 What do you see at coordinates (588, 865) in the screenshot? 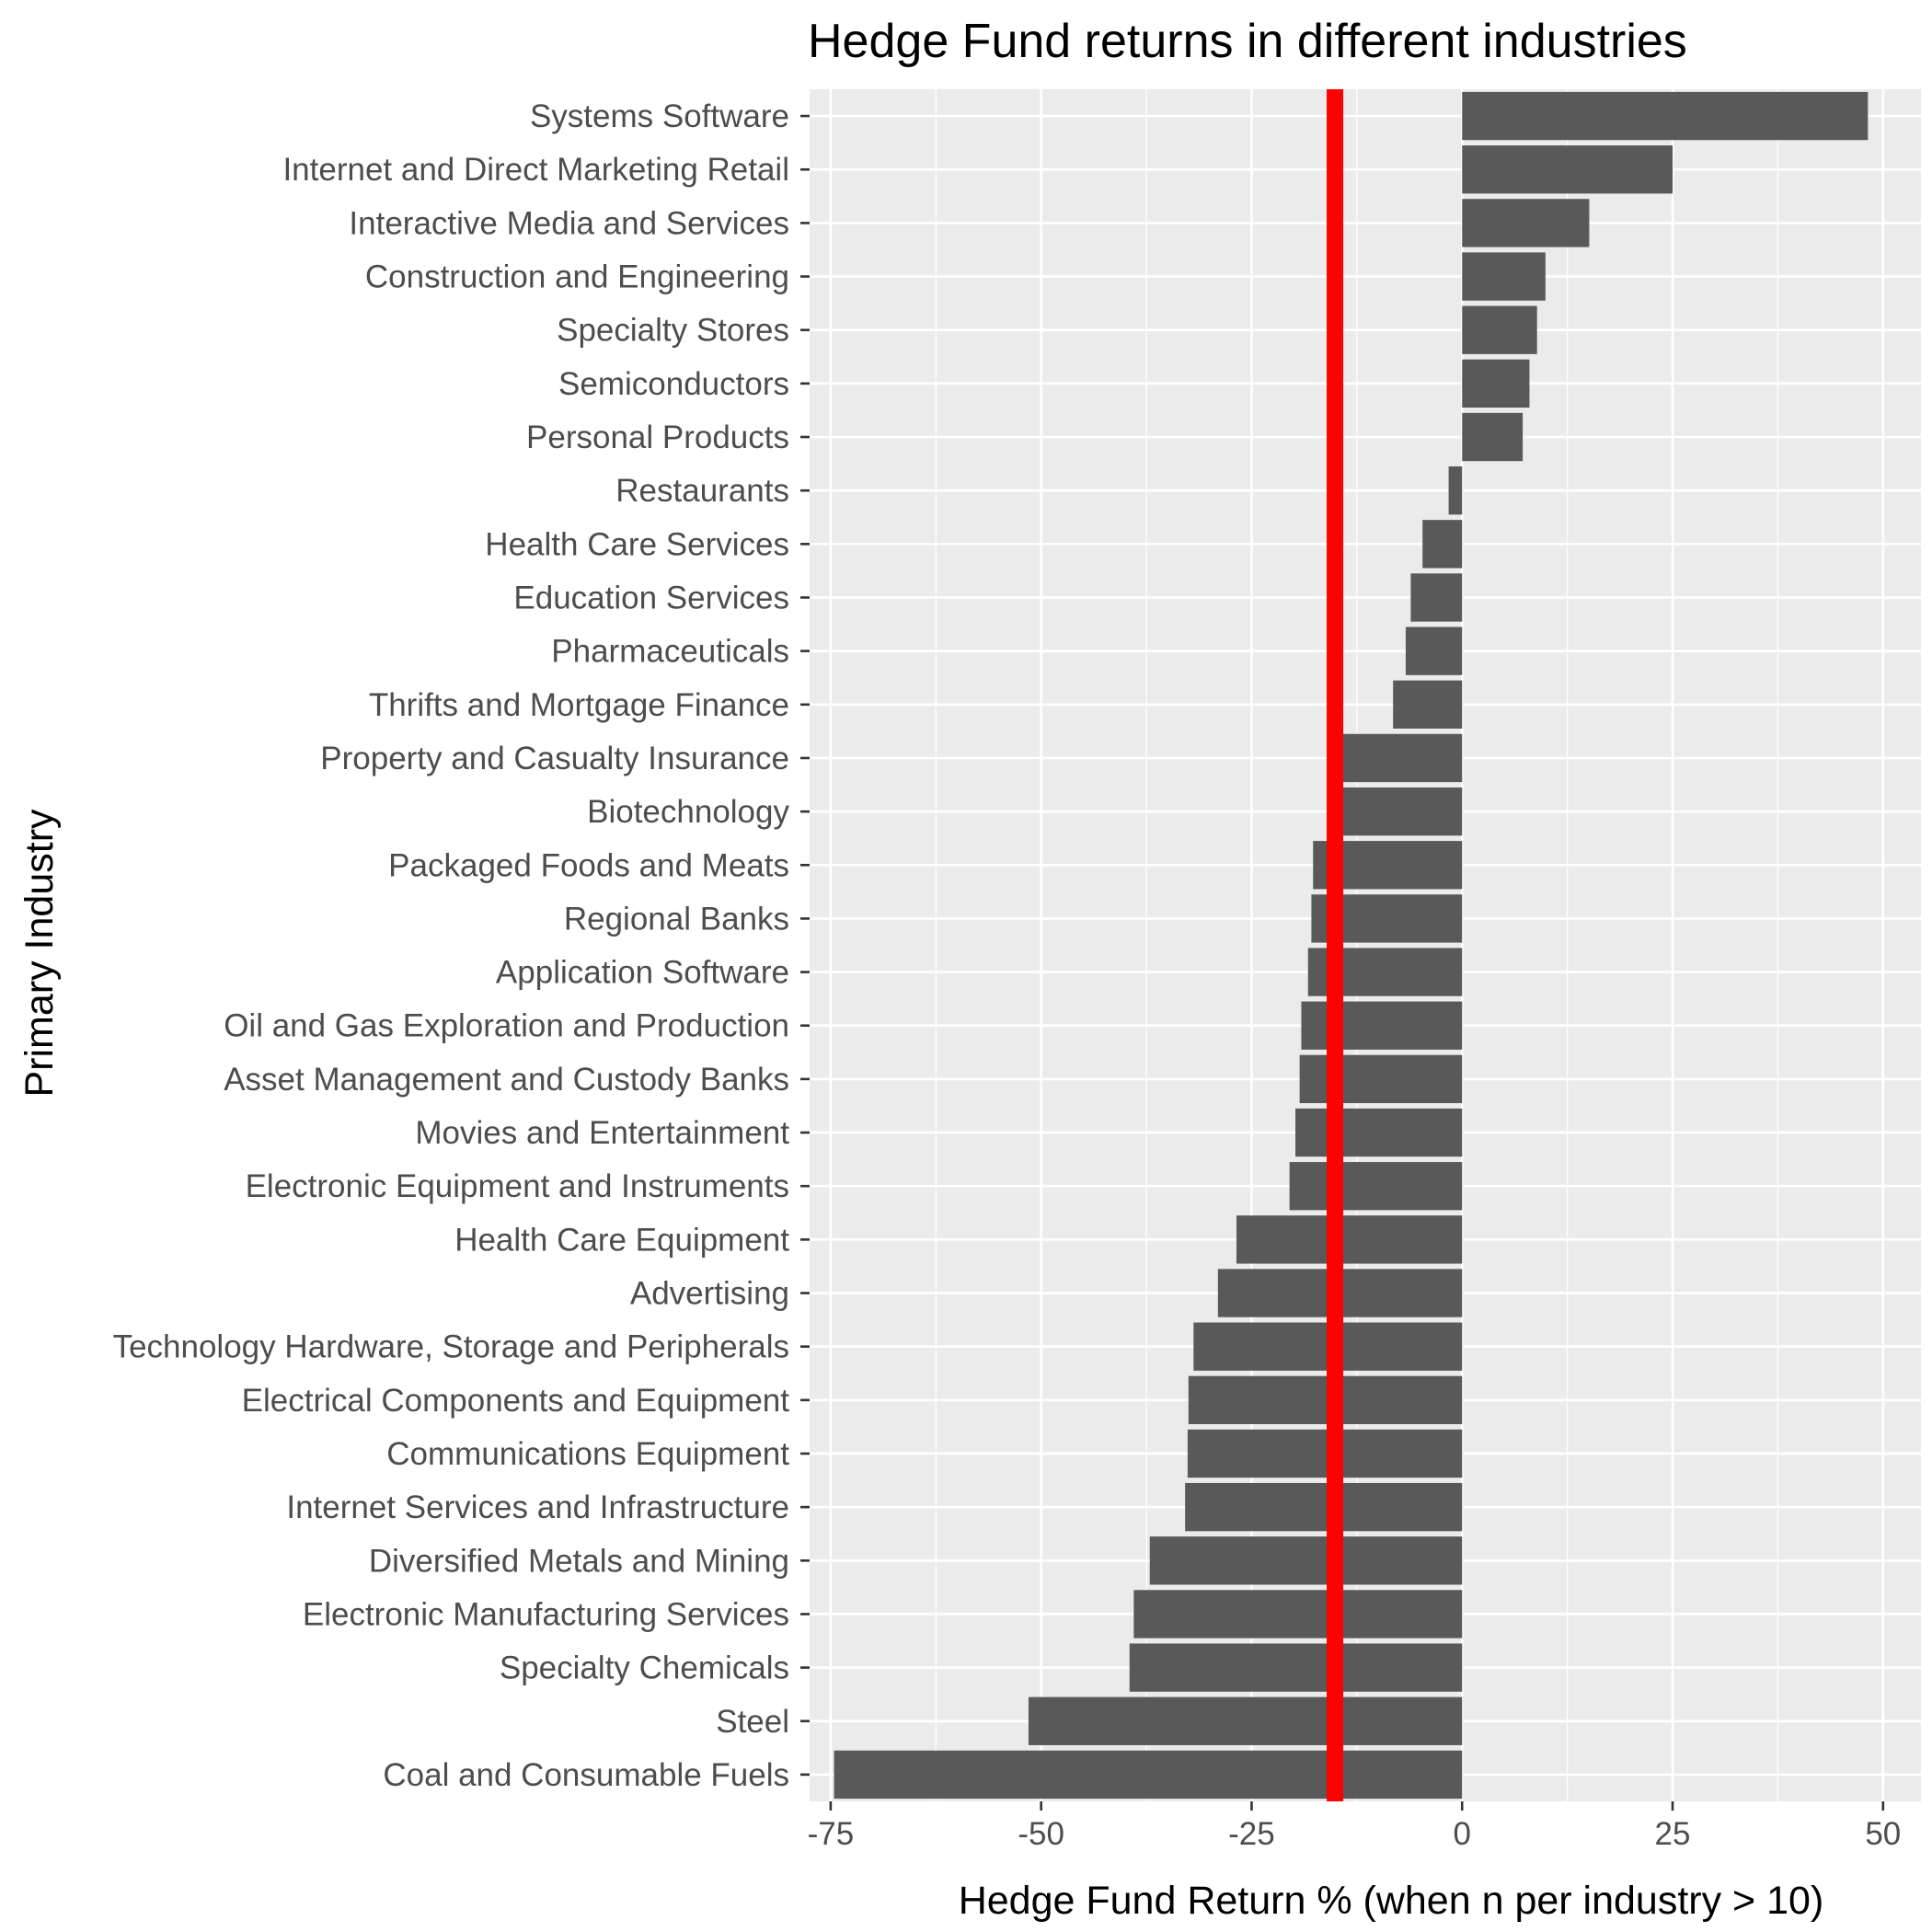
I see `y-tick-label: Packaged Foods and Meats` at bounding box center [588, 865].